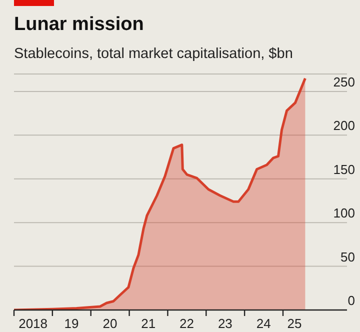 This screenshot has width=360, height=332. Describe the element at coordinates (344, 169) in the screenshot. I see `y-tick-label: 150` at that location.